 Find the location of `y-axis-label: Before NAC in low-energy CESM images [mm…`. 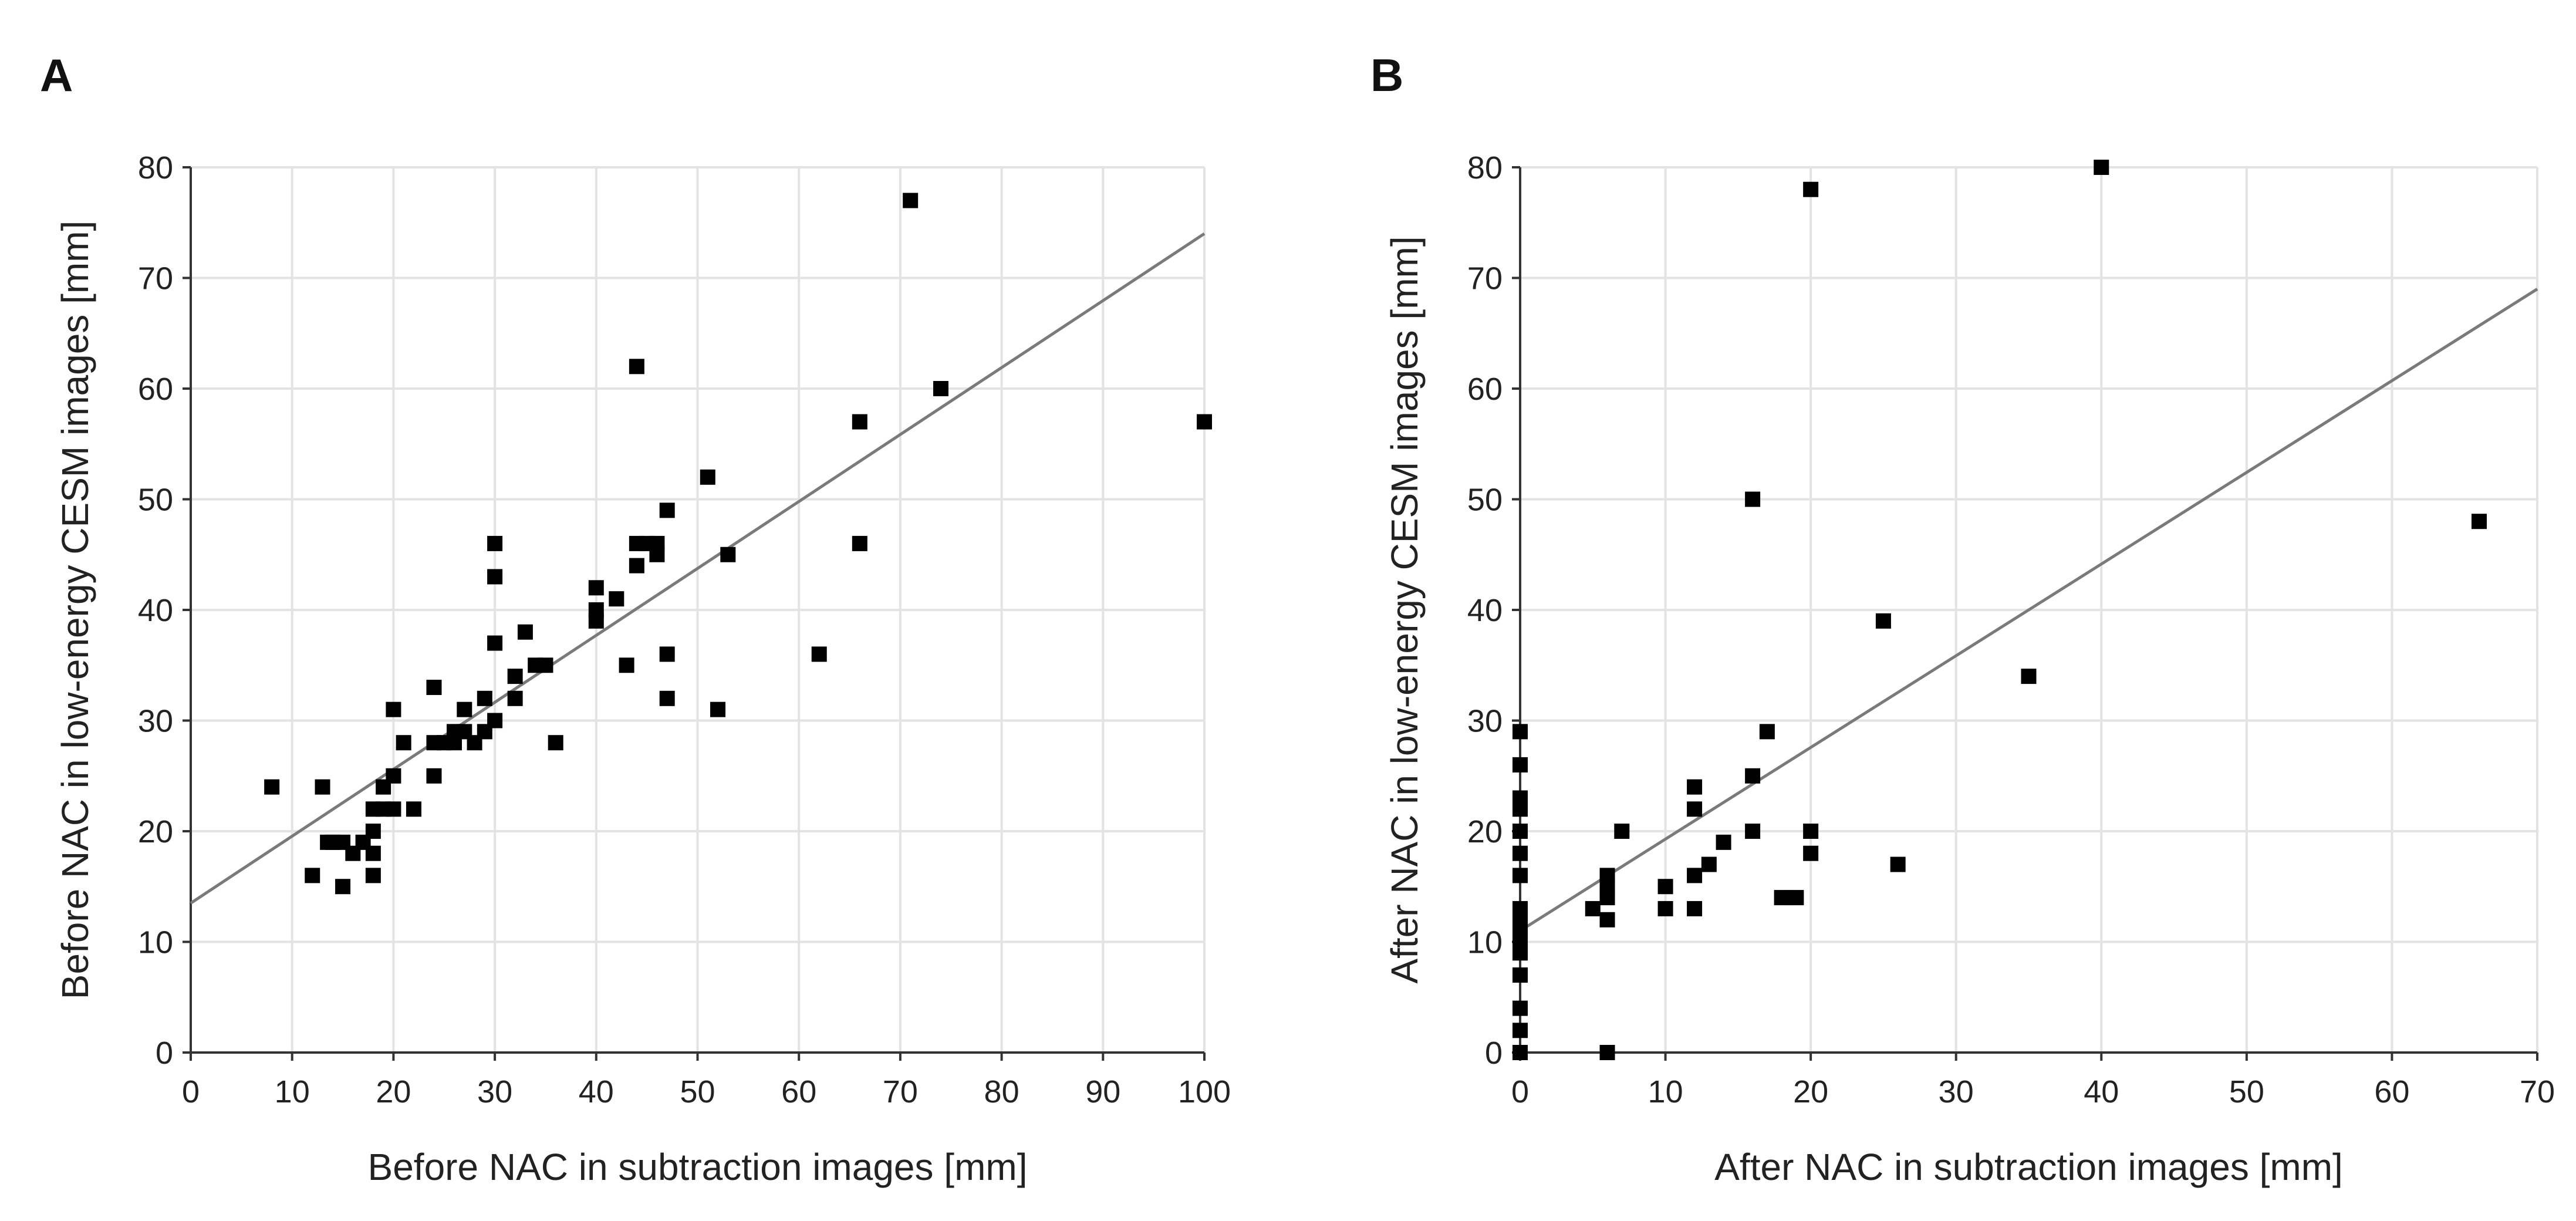

y-axis-label: Before NAC in low-energy CESM images [mm… is located at coordinates (75, 610).